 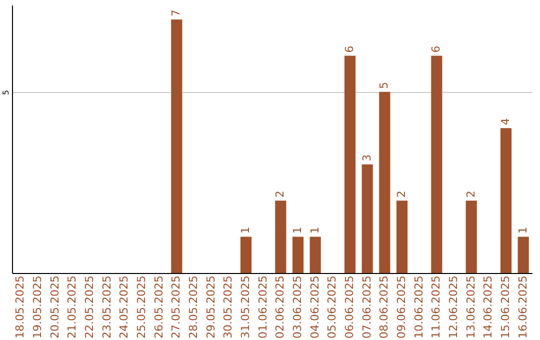 I want to click on x-tick-label: 07.06.2025, so click(x=367, y=307).